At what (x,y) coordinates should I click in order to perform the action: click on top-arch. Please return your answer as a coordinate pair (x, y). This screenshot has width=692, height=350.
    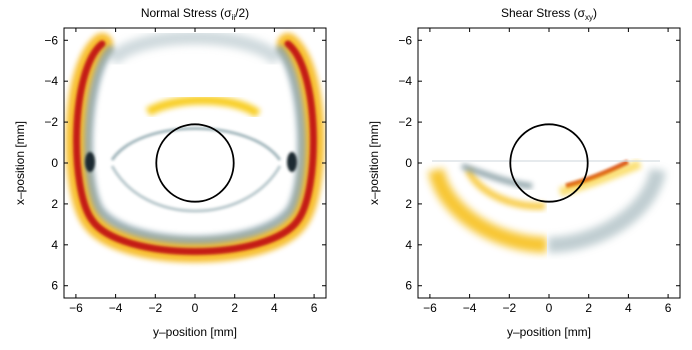
    Looking at the image, I should click on (195, 48).